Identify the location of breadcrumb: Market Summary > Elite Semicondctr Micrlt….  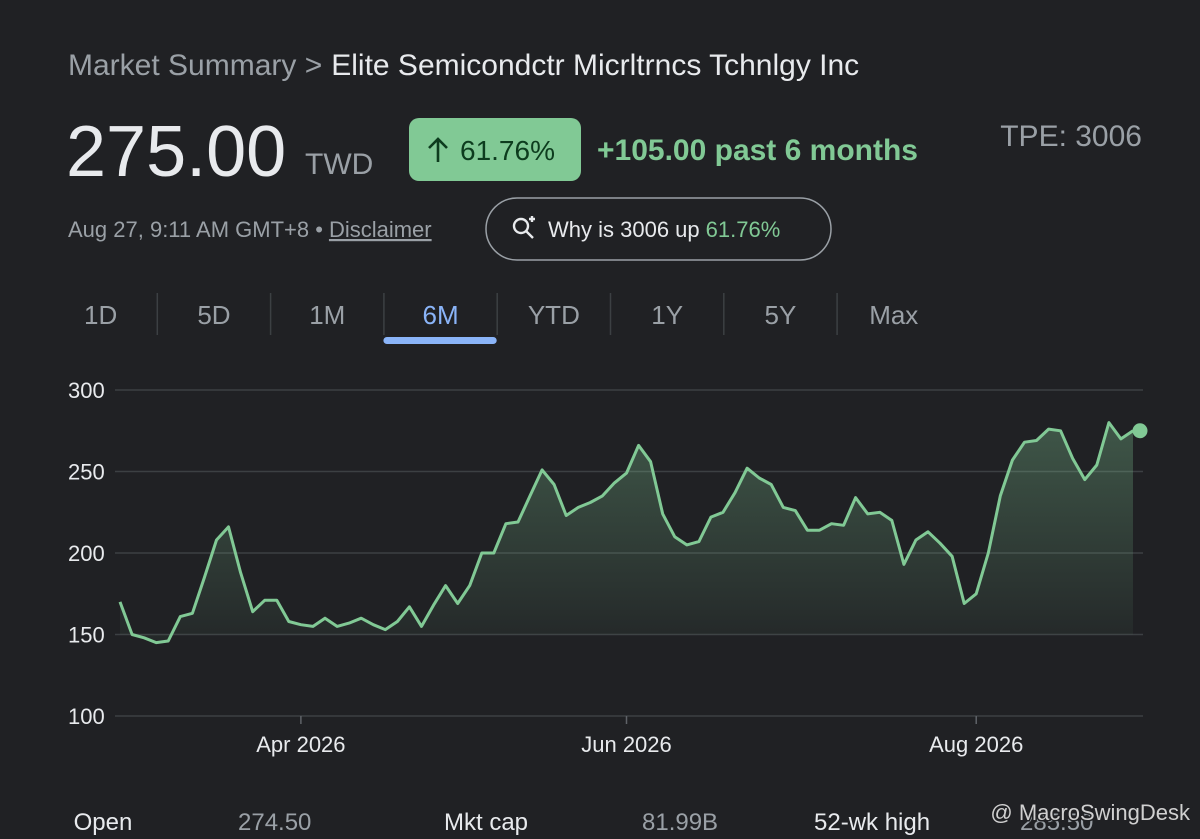
(463, 65).